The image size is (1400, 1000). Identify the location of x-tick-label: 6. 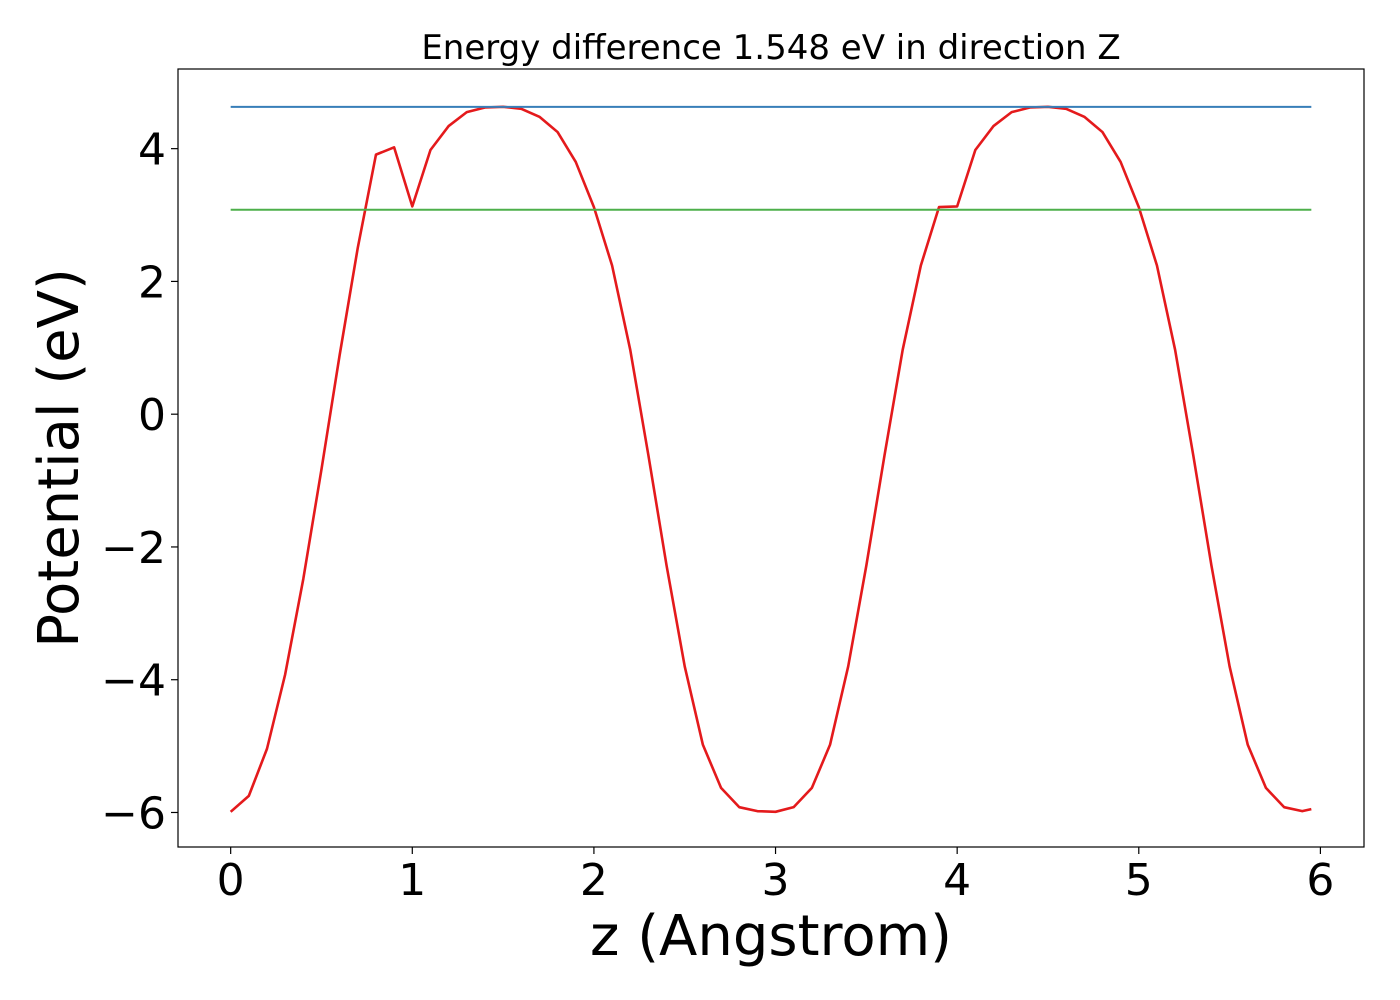
(1320, 880).